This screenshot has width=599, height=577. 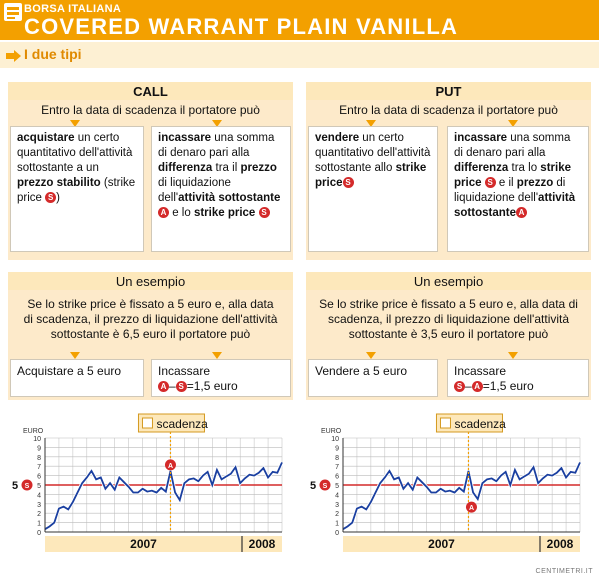 I want to click on section-title: I due tipi, so click(x=53, y=54).